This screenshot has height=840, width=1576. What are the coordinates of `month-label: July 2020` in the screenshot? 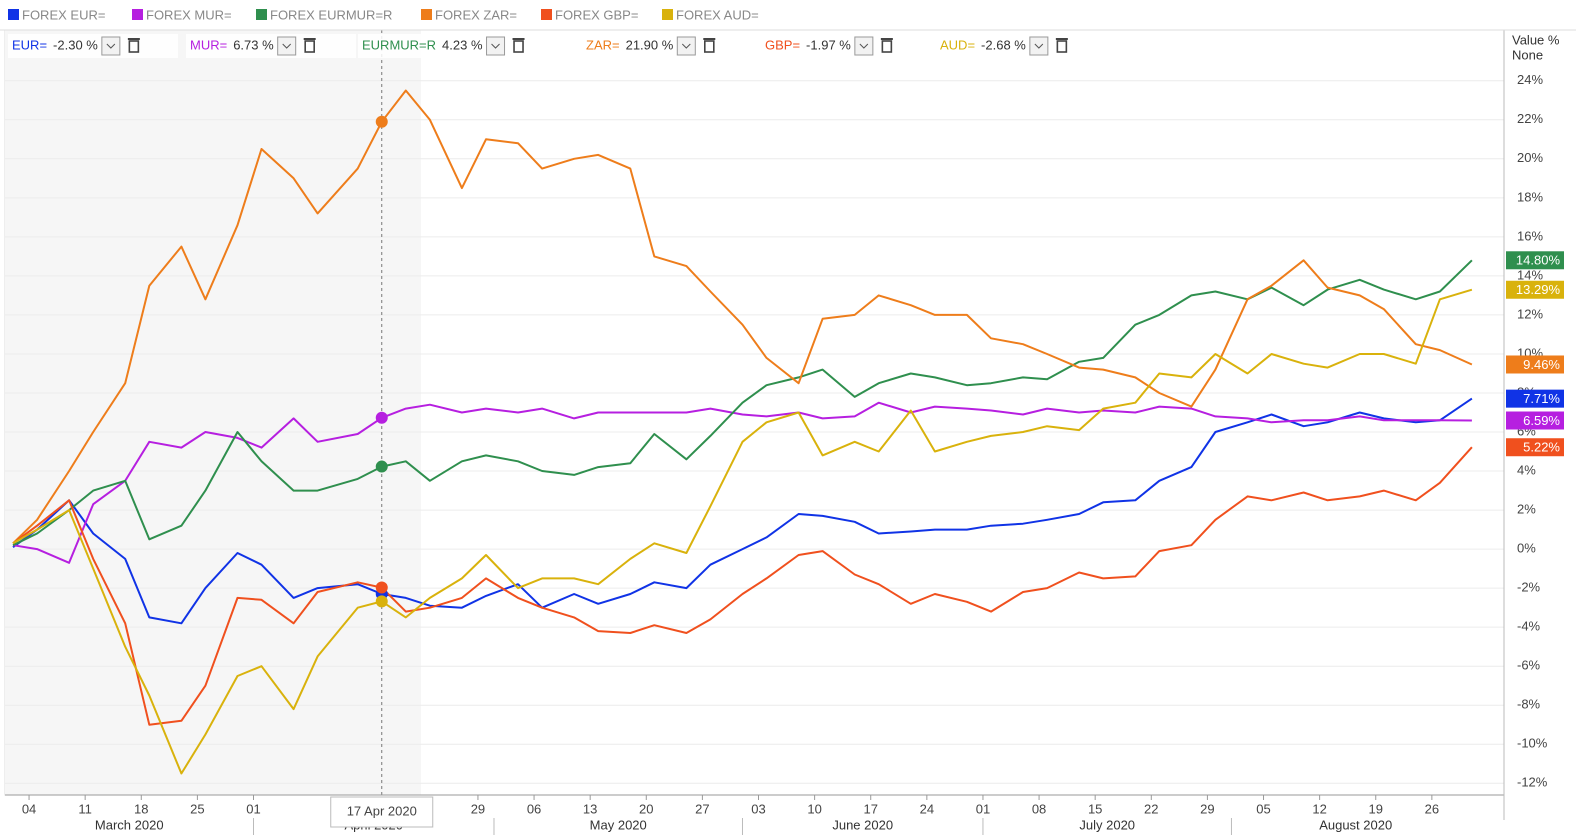 It's located at (1107, 824).